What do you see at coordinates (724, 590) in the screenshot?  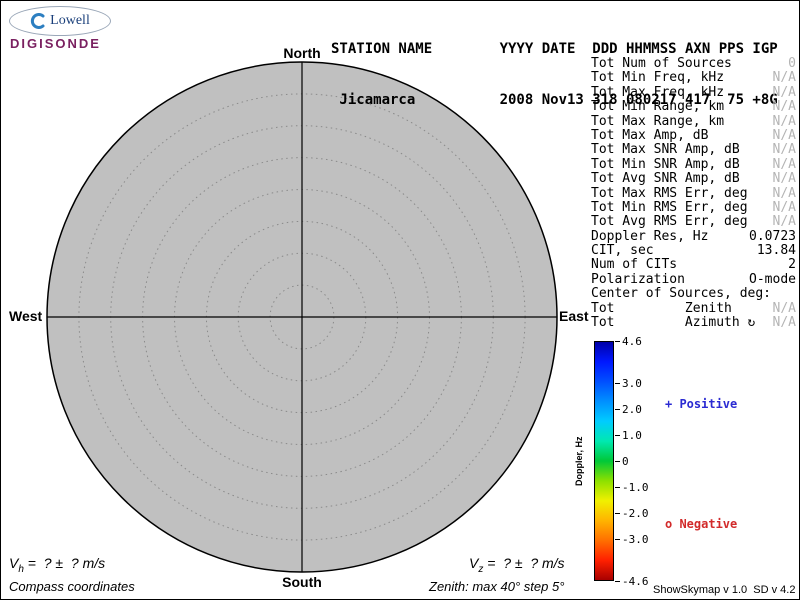 I see `app-version-label: ShowSkymap v 1.0 SD v 4.2` at bounding box center [724, 590].